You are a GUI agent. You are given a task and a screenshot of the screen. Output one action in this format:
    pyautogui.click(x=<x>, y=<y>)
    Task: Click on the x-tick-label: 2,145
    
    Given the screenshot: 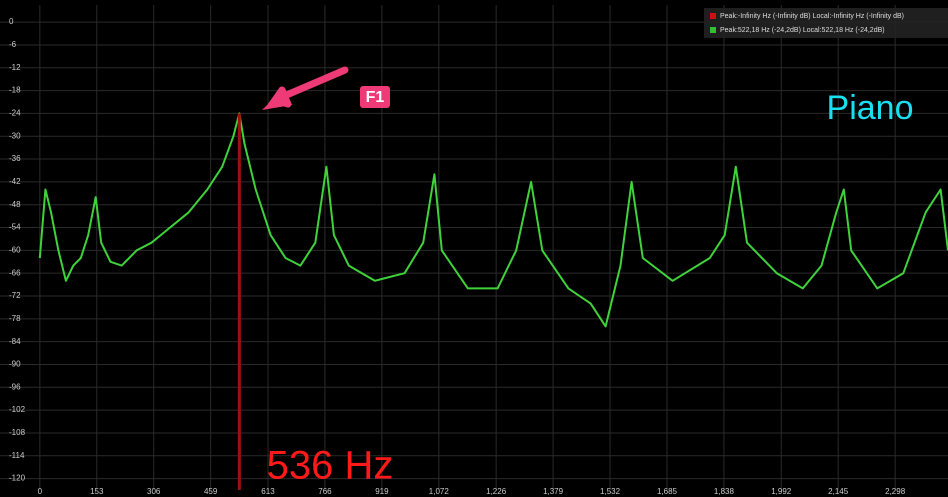 What is the action you would take?
    pyautogui.click(x=838, y=491)
    